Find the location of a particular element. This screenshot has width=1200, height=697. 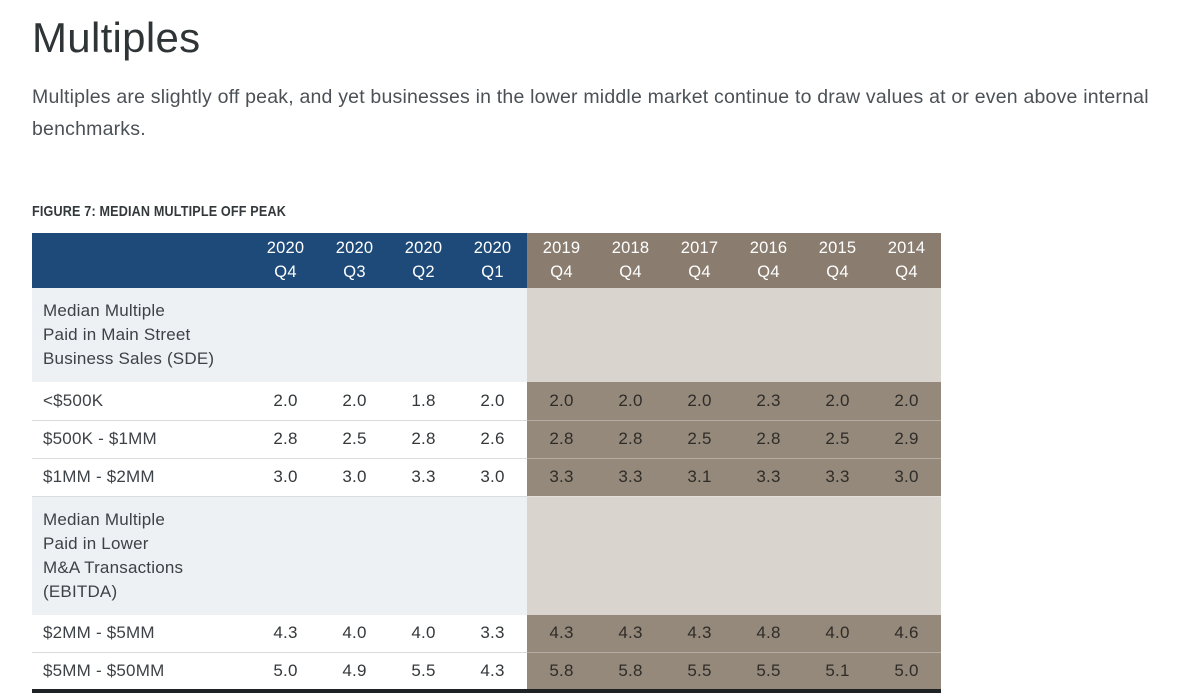

cell-value: 2.9 is located at coordinates (906, 439).